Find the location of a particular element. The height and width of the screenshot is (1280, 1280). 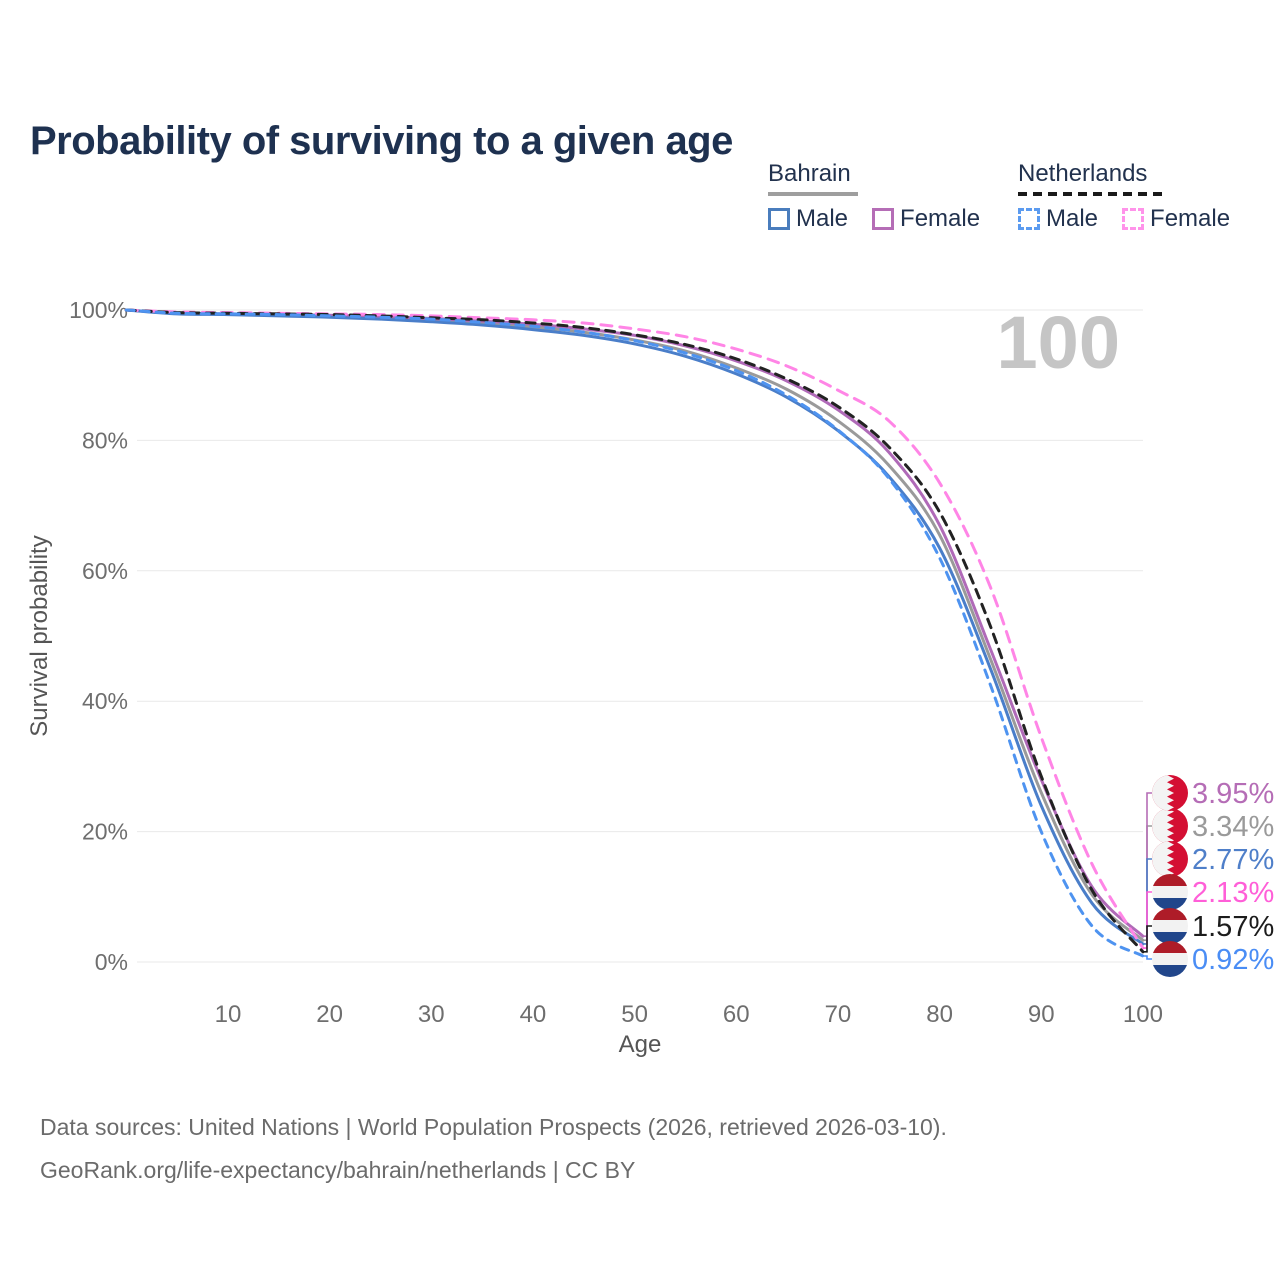

x-tick-label: 40 is located at coordinates (533, 1014).